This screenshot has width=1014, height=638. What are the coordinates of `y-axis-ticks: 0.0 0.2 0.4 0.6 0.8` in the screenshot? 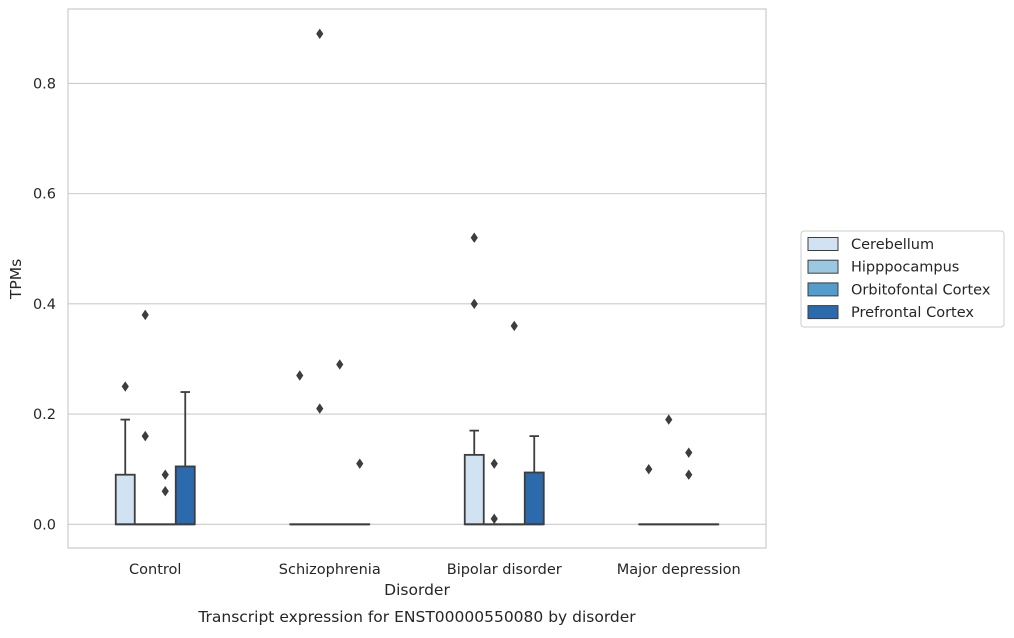 It's located at (44, 304).